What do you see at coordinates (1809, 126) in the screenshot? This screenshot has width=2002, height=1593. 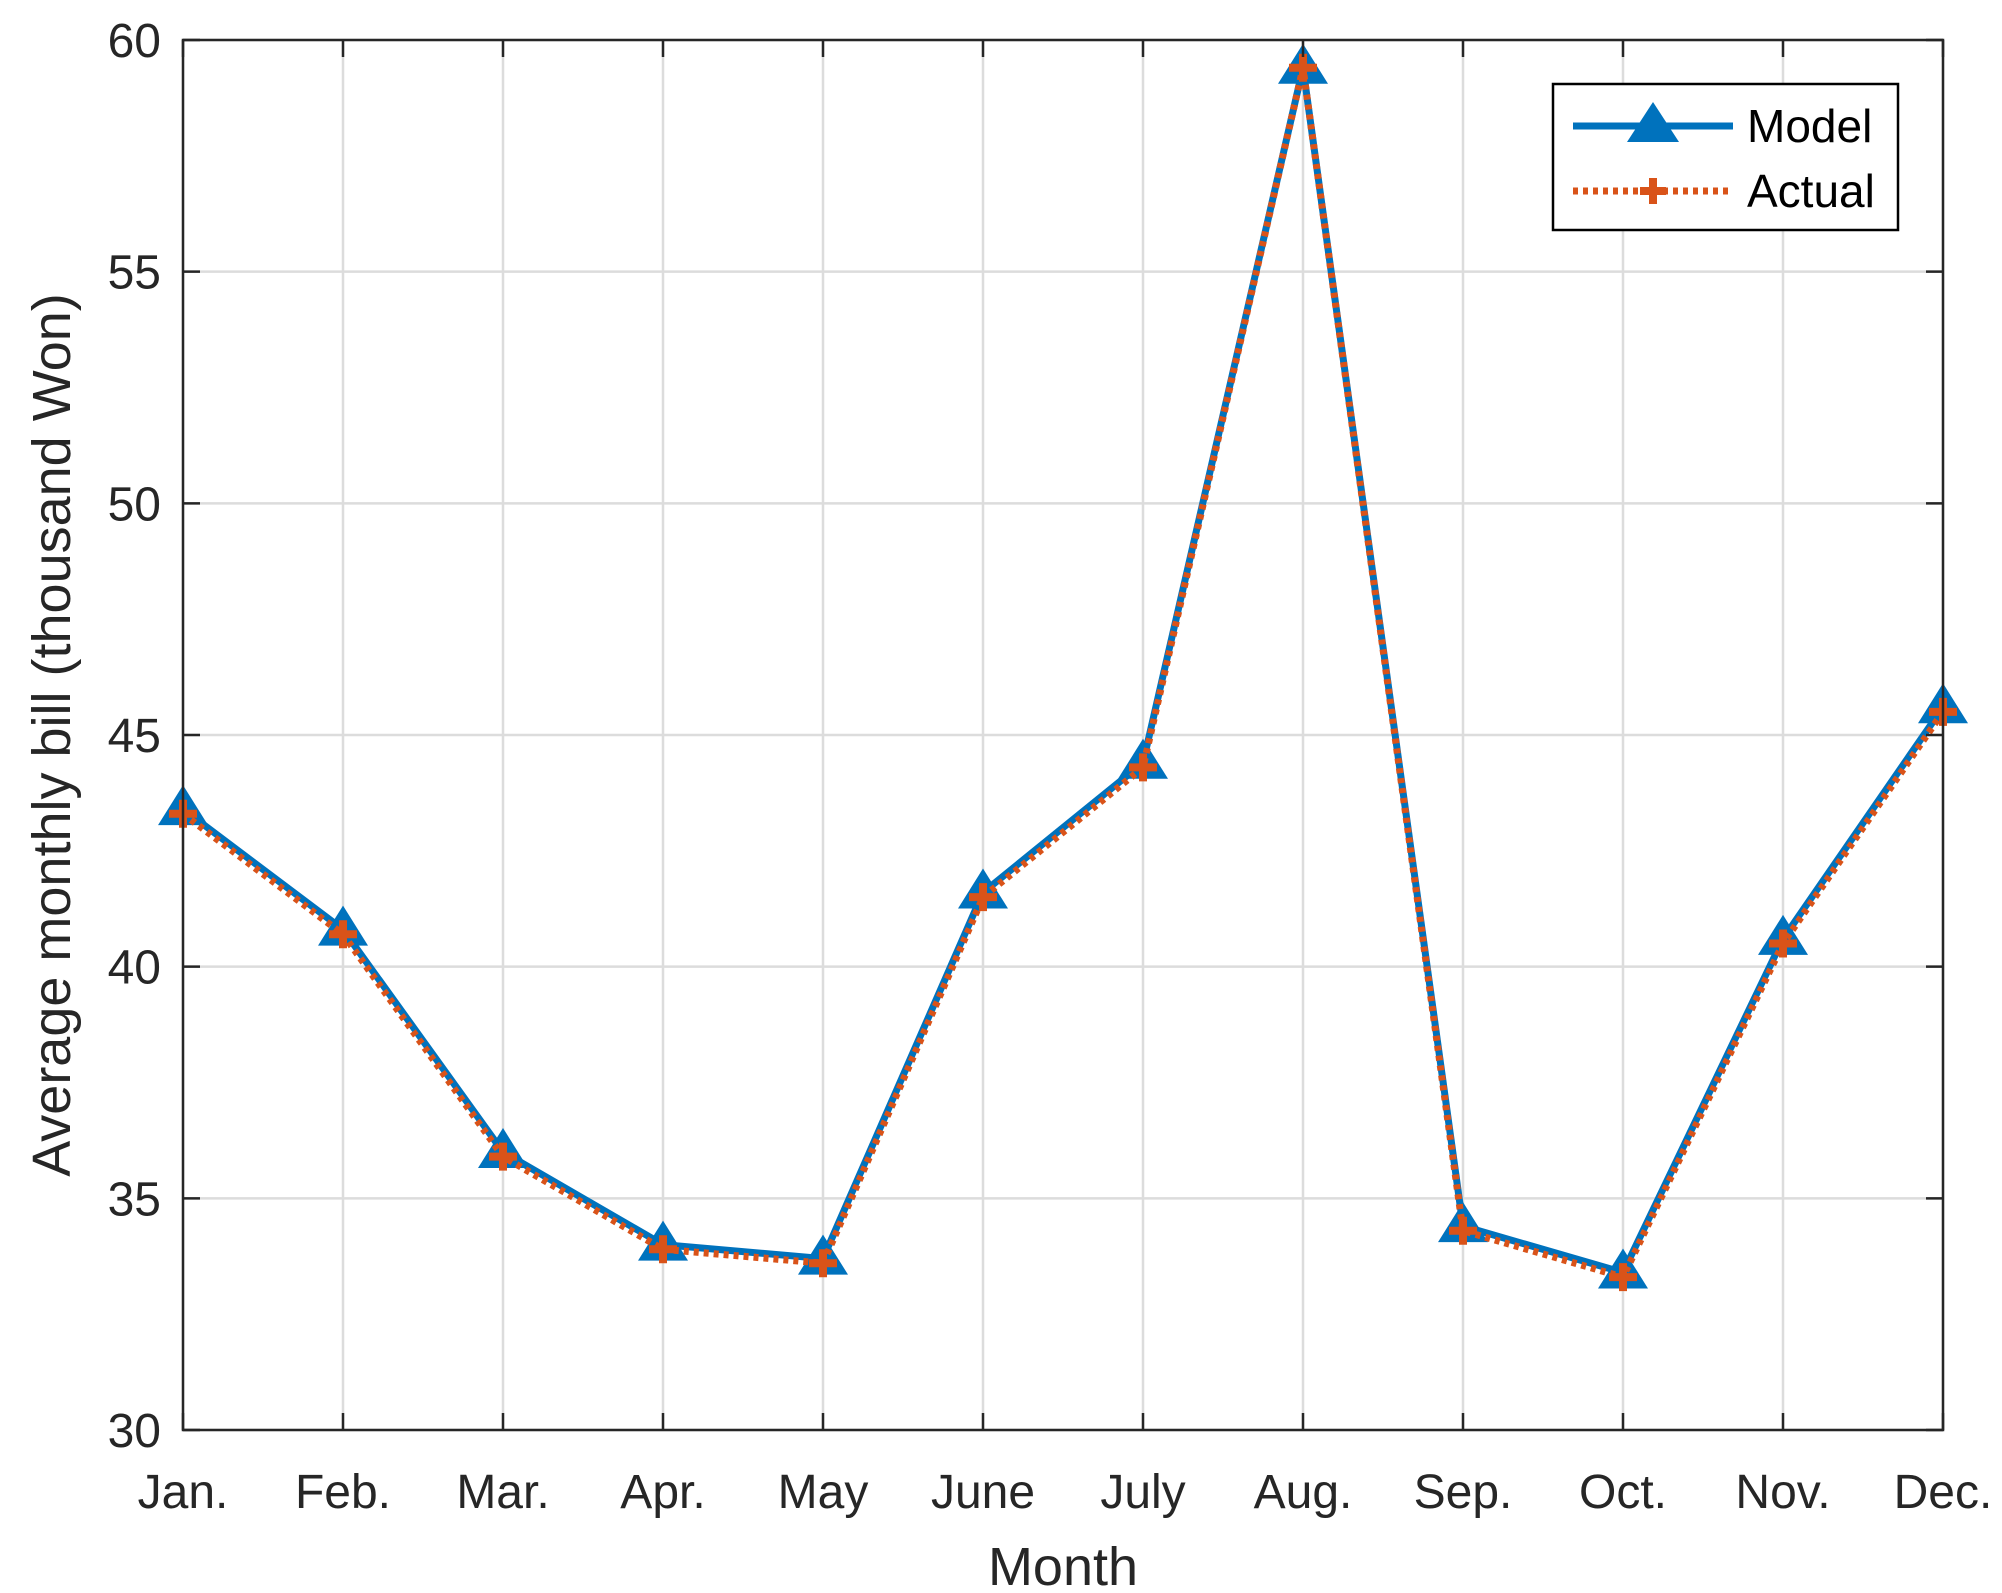 I see `legend-model-label: Model` at bounding box center [1809, 126].